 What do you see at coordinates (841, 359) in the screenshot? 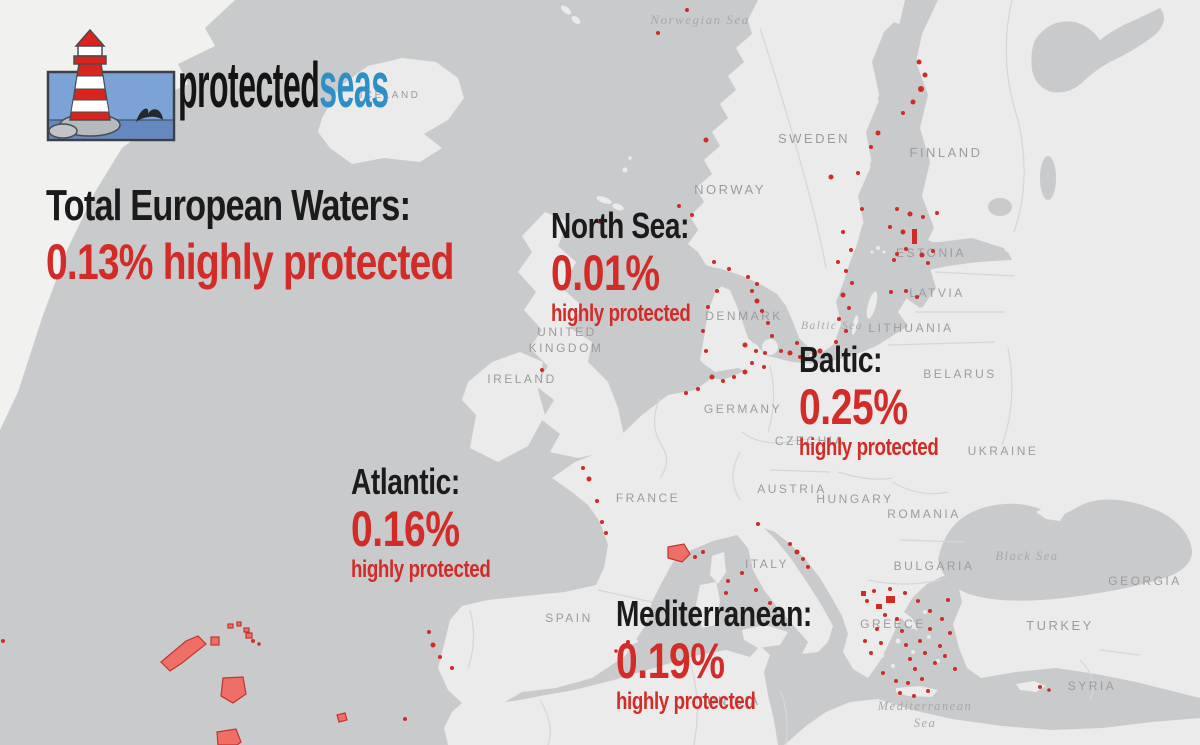
I see `callout-baltic-label: Baltic:` at bounding box center [841, 359].